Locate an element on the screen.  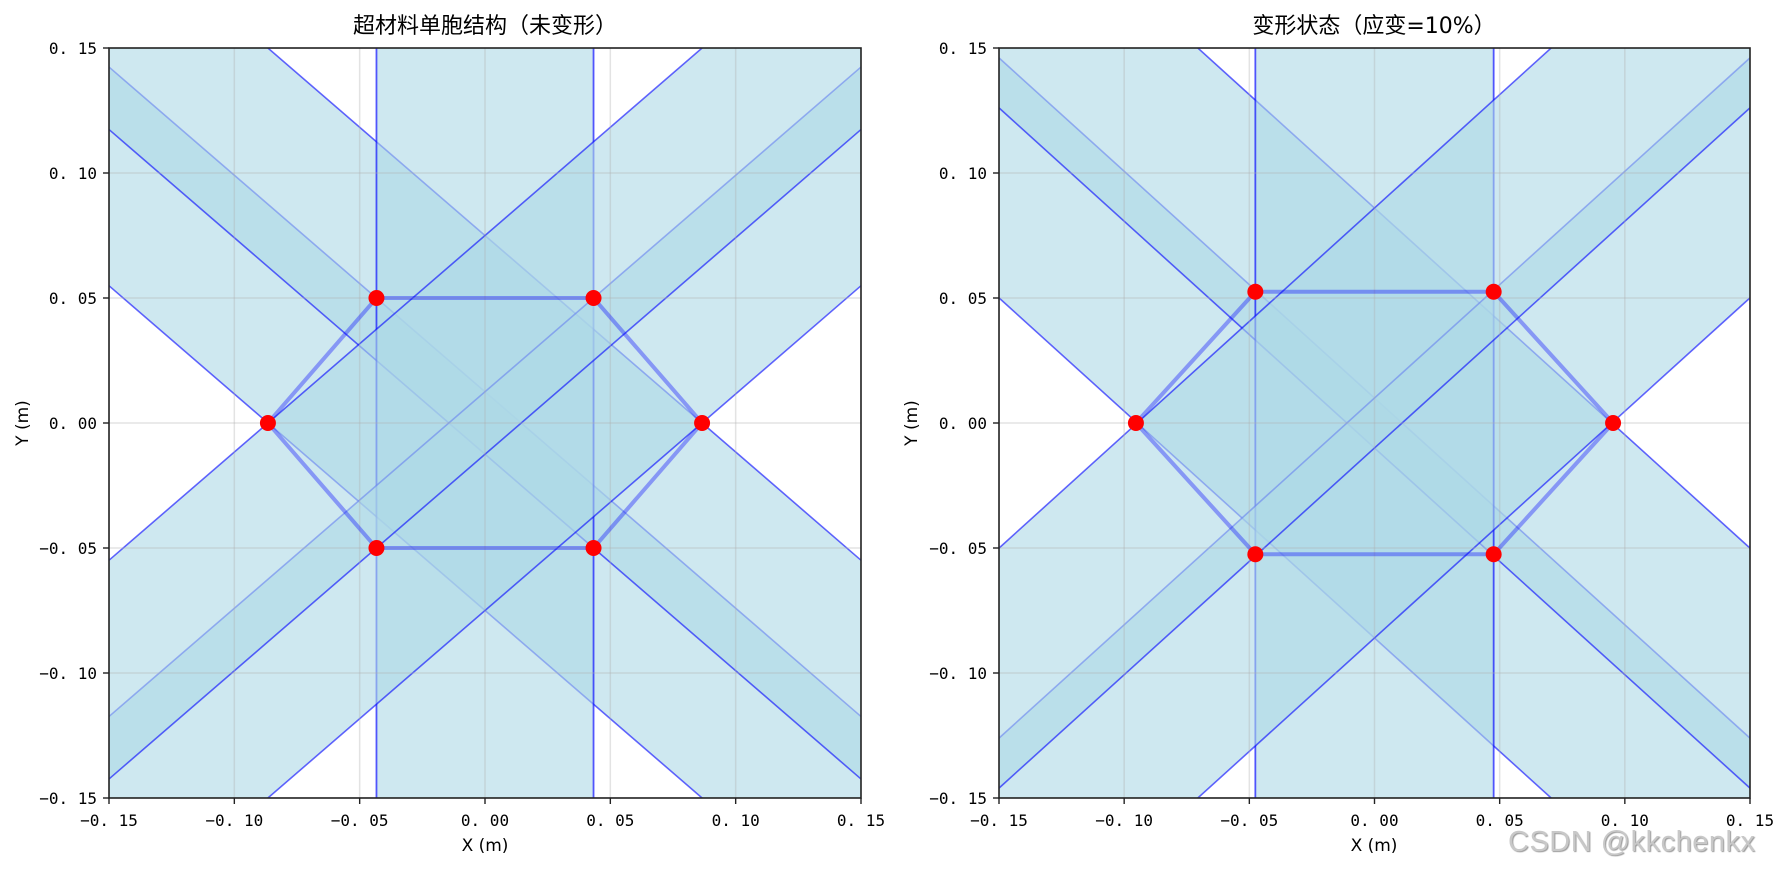
right-x-axis-label: X (m) is located at coordinates (1374, 846).